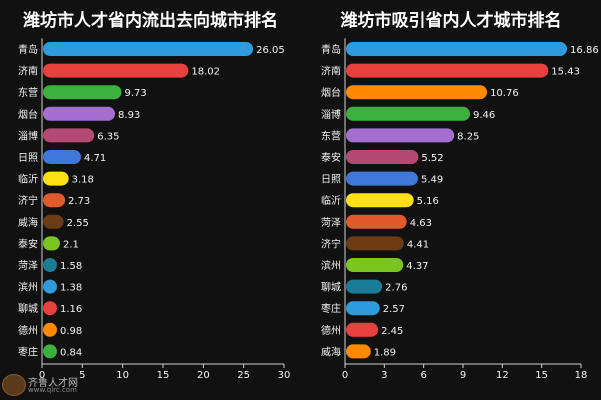 Image resolution: width=601 pixels, height=400 pixels. What do you see at coordinates (83, 180) in the screenshot?
I see `value-label: 3.18` at bounding box center [83, 180].